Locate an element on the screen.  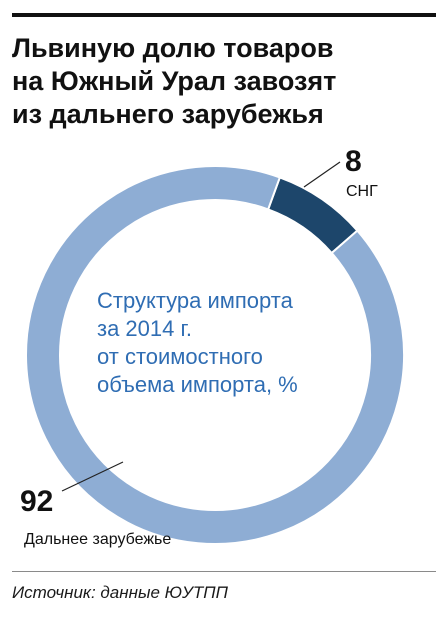
source-rule is located at coordinates (224, 571).